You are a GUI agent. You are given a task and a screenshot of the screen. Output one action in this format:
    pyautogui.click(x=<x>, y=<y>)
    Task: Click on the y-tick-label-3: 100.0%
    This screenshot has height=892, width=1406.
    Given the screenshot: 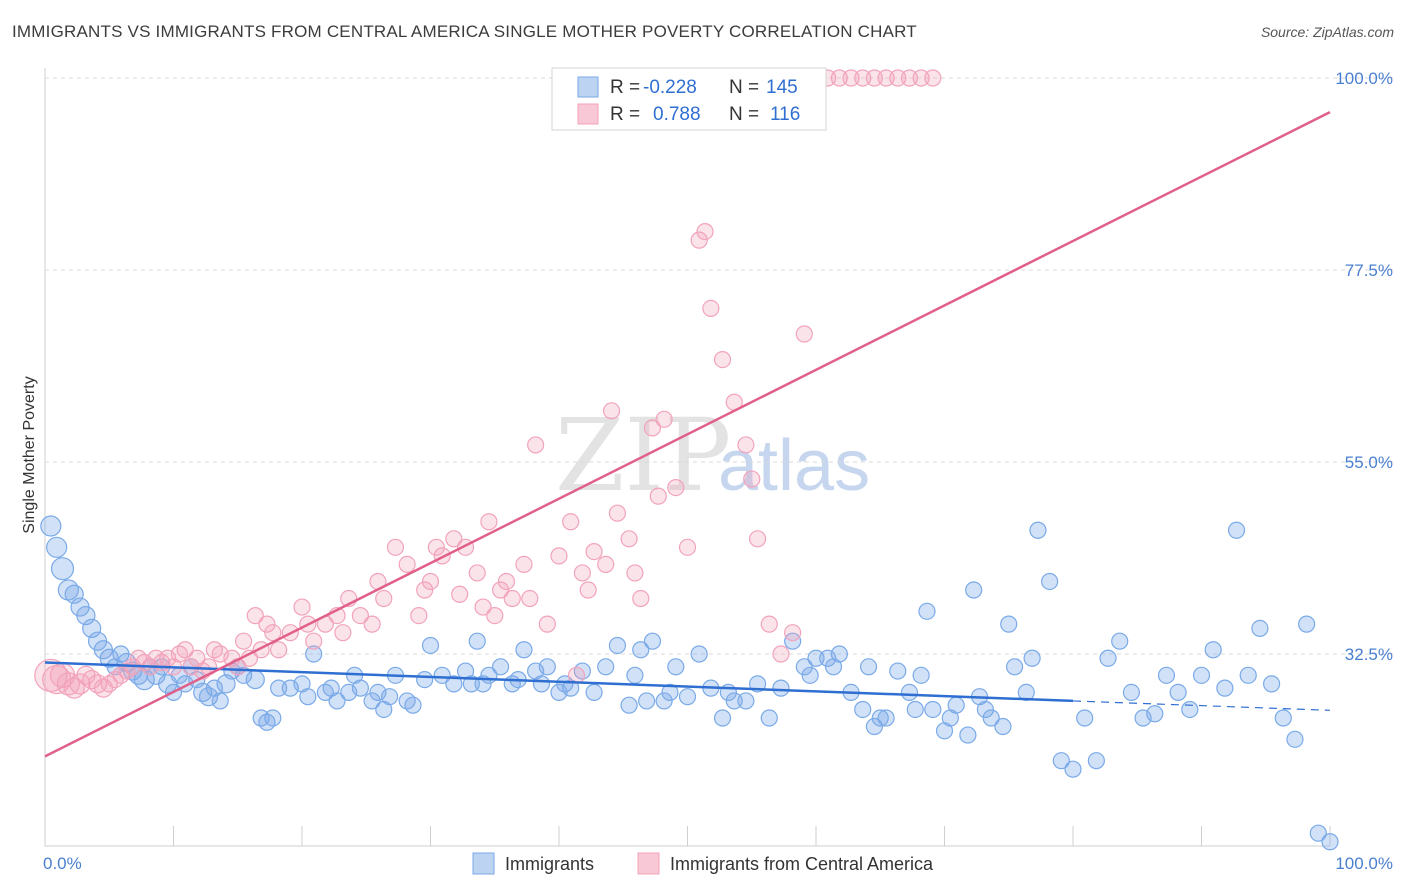 What is the action you would take?
    pyautogui.click(x=1364, y=78)
    